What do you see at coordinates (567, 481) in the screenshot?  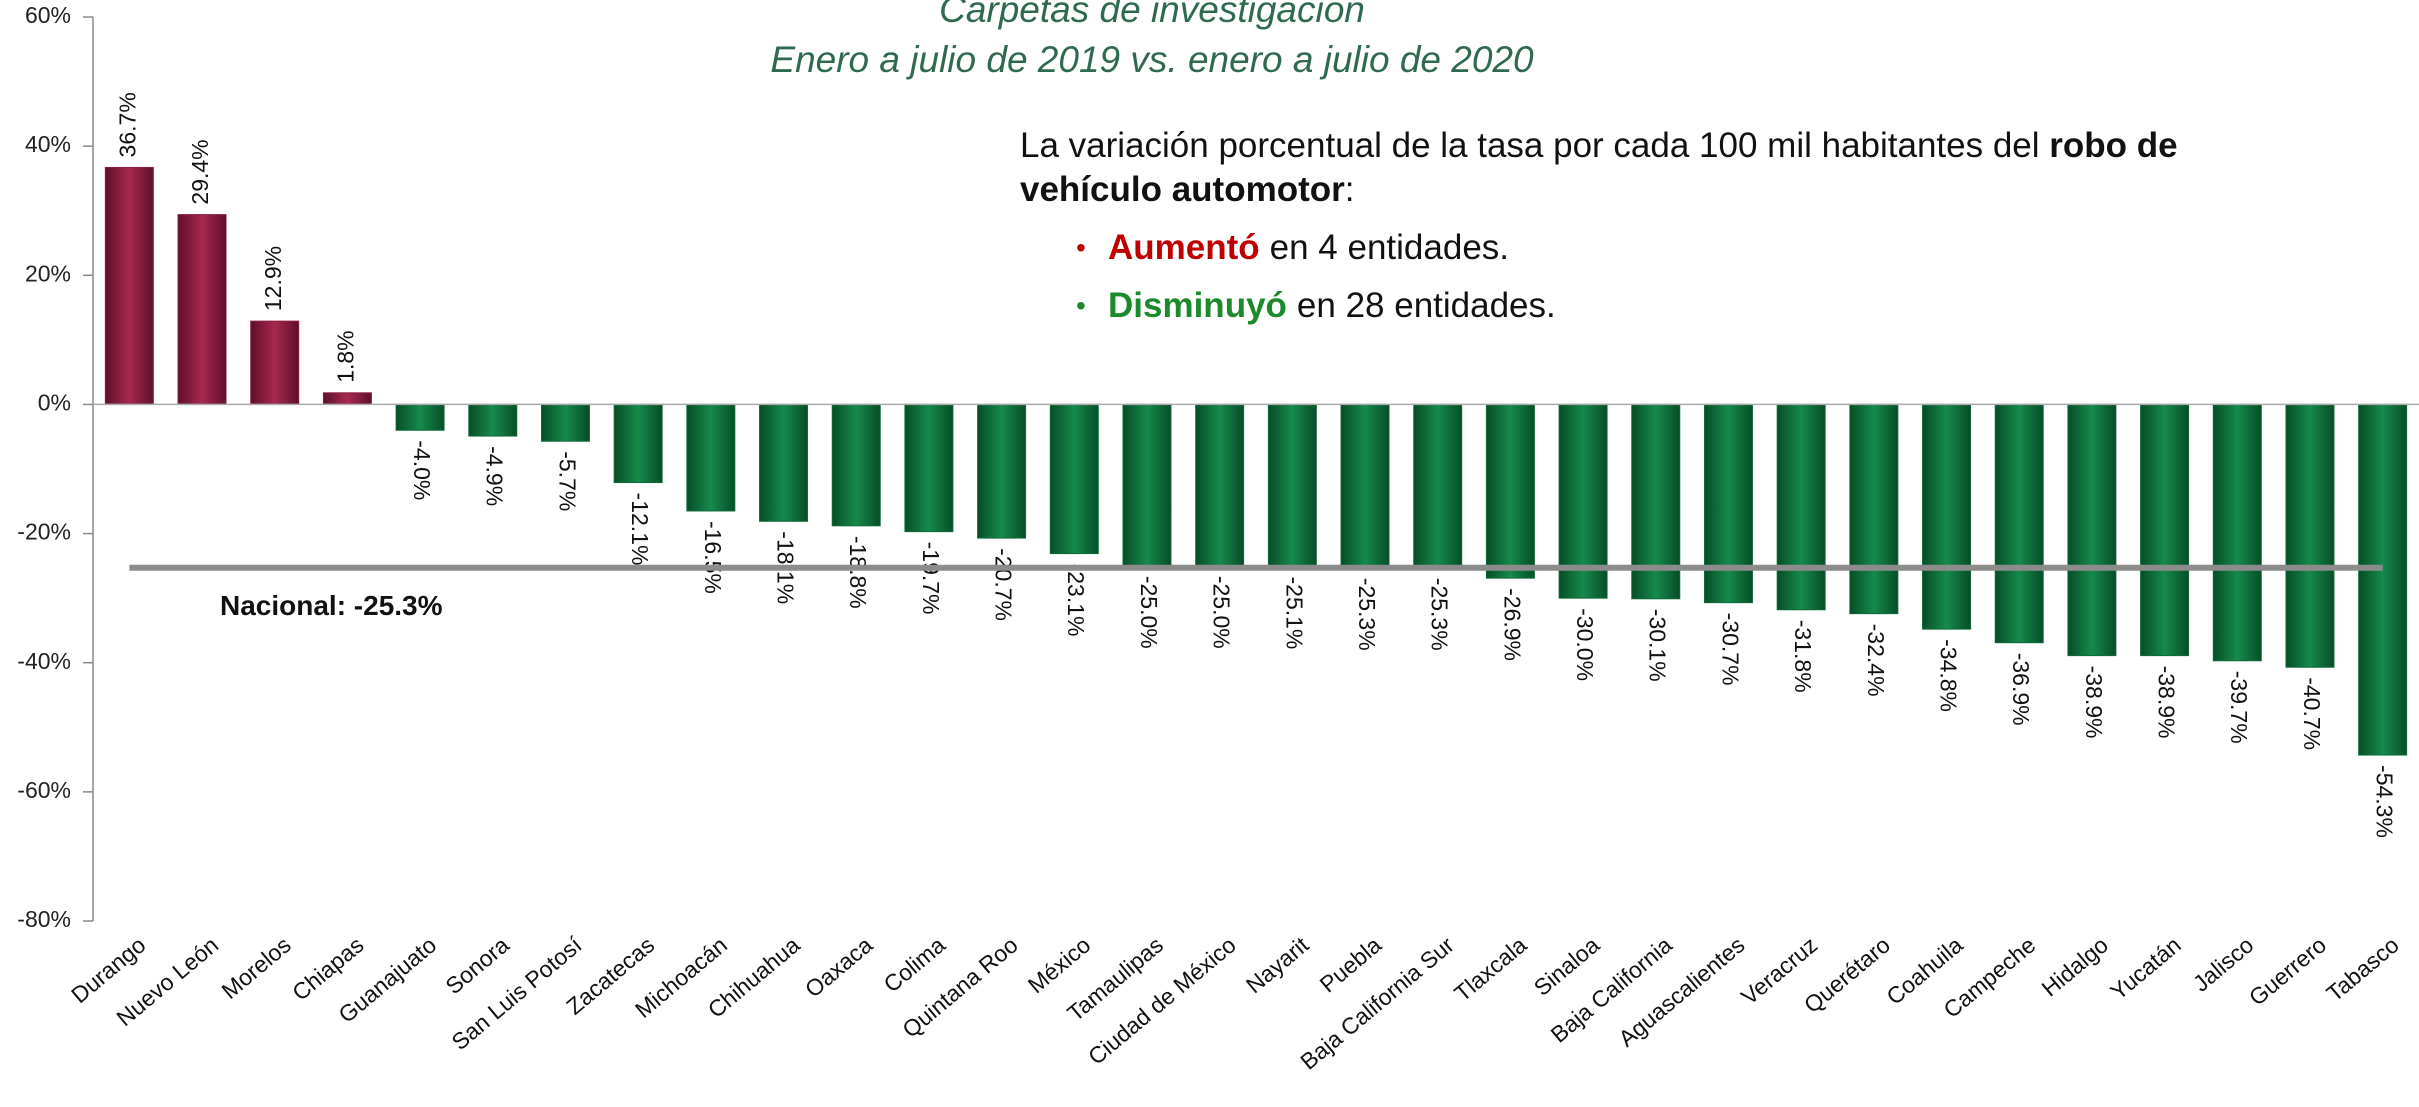 I see `data-label: -5.7%` at bounding box center [567, 481].